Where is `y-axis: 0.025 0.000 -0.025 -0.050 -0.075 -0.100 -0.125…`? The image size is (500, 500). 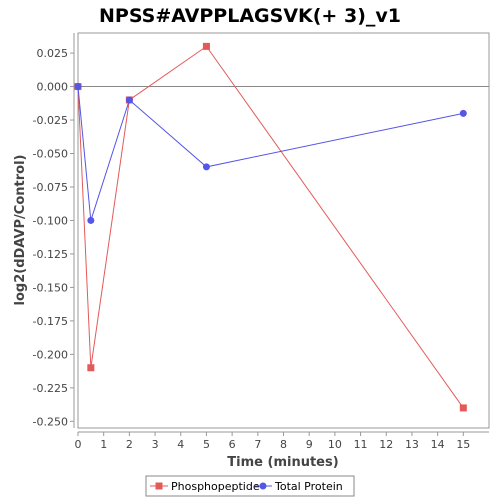 y-axis: 0.025 0.000 -0.025 -0.050 -0.075 -0.100 -0.125… is located at coordinates (54, 230).